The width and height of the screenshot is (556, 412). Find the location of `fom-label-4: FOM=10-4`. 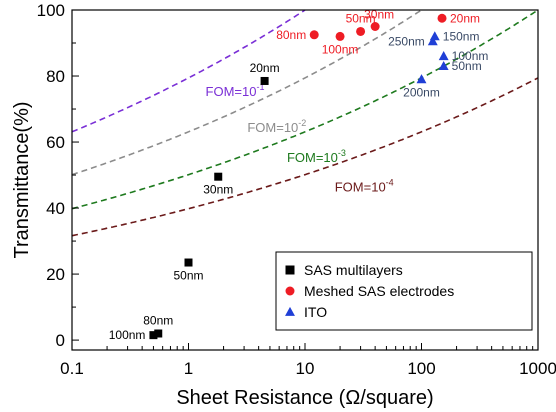

fom-label-4: FOM=10-4 is located at coordinates (364, 186).